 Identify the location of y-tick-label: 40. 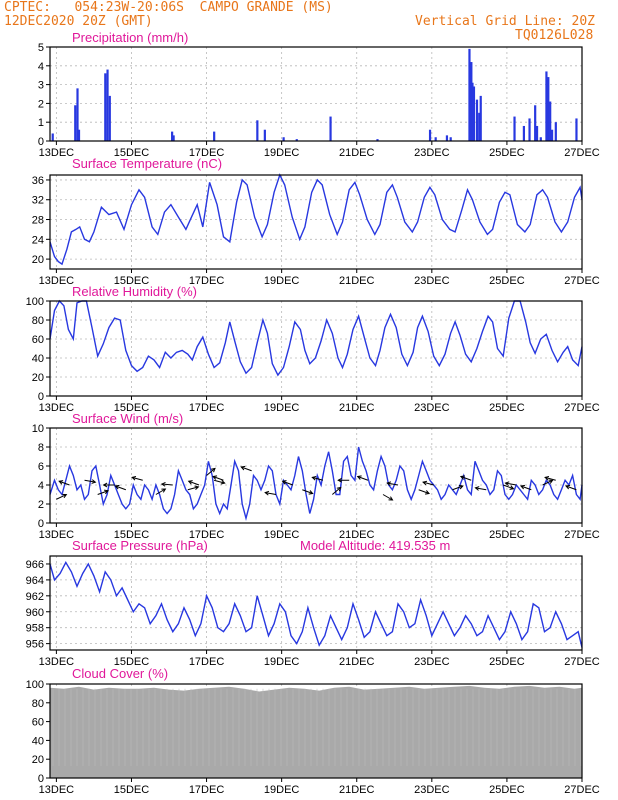
(38, 741).